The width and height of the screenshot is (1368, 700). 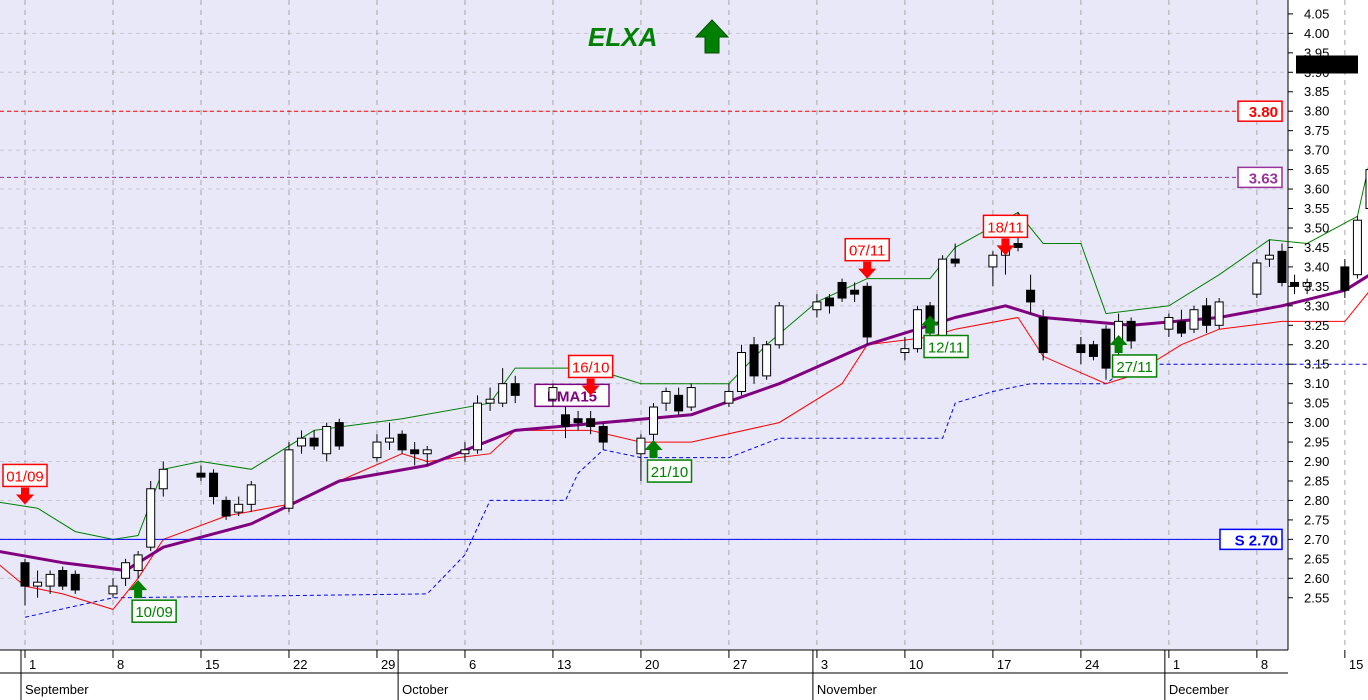 I want to click on date-axis-panel, so click(x=684, y=675).